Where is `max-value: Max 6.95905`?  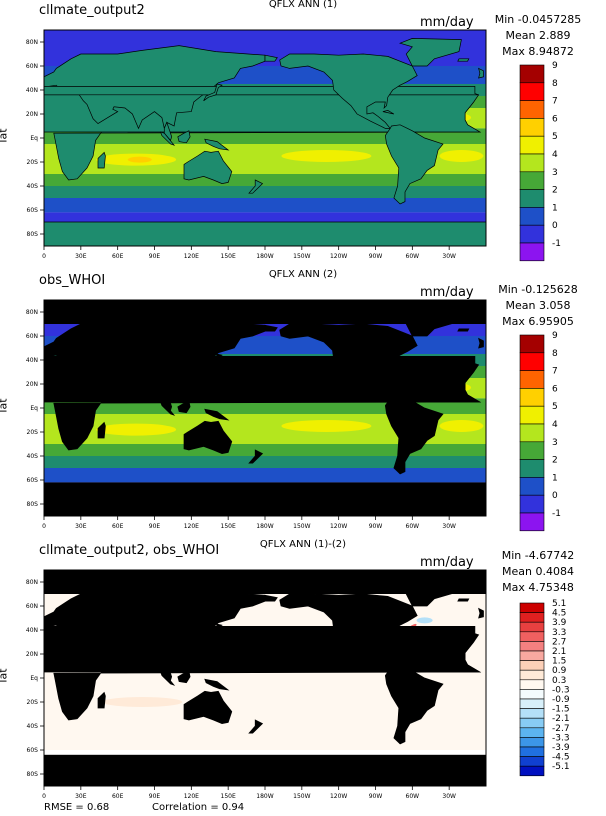 max-value: Max 6.95905 is located at coordinates (538, 321).